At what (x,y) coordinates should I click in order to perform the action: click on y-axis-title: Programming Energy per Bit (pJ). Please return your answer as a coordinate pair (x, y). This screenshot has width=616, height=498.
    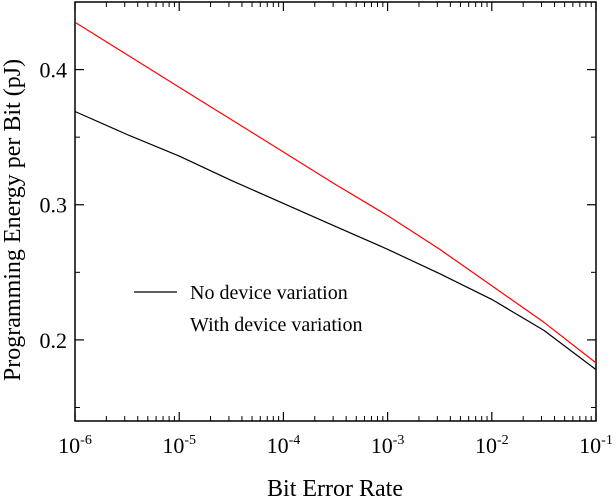
    Looking at the image, I should click on (13, 220).